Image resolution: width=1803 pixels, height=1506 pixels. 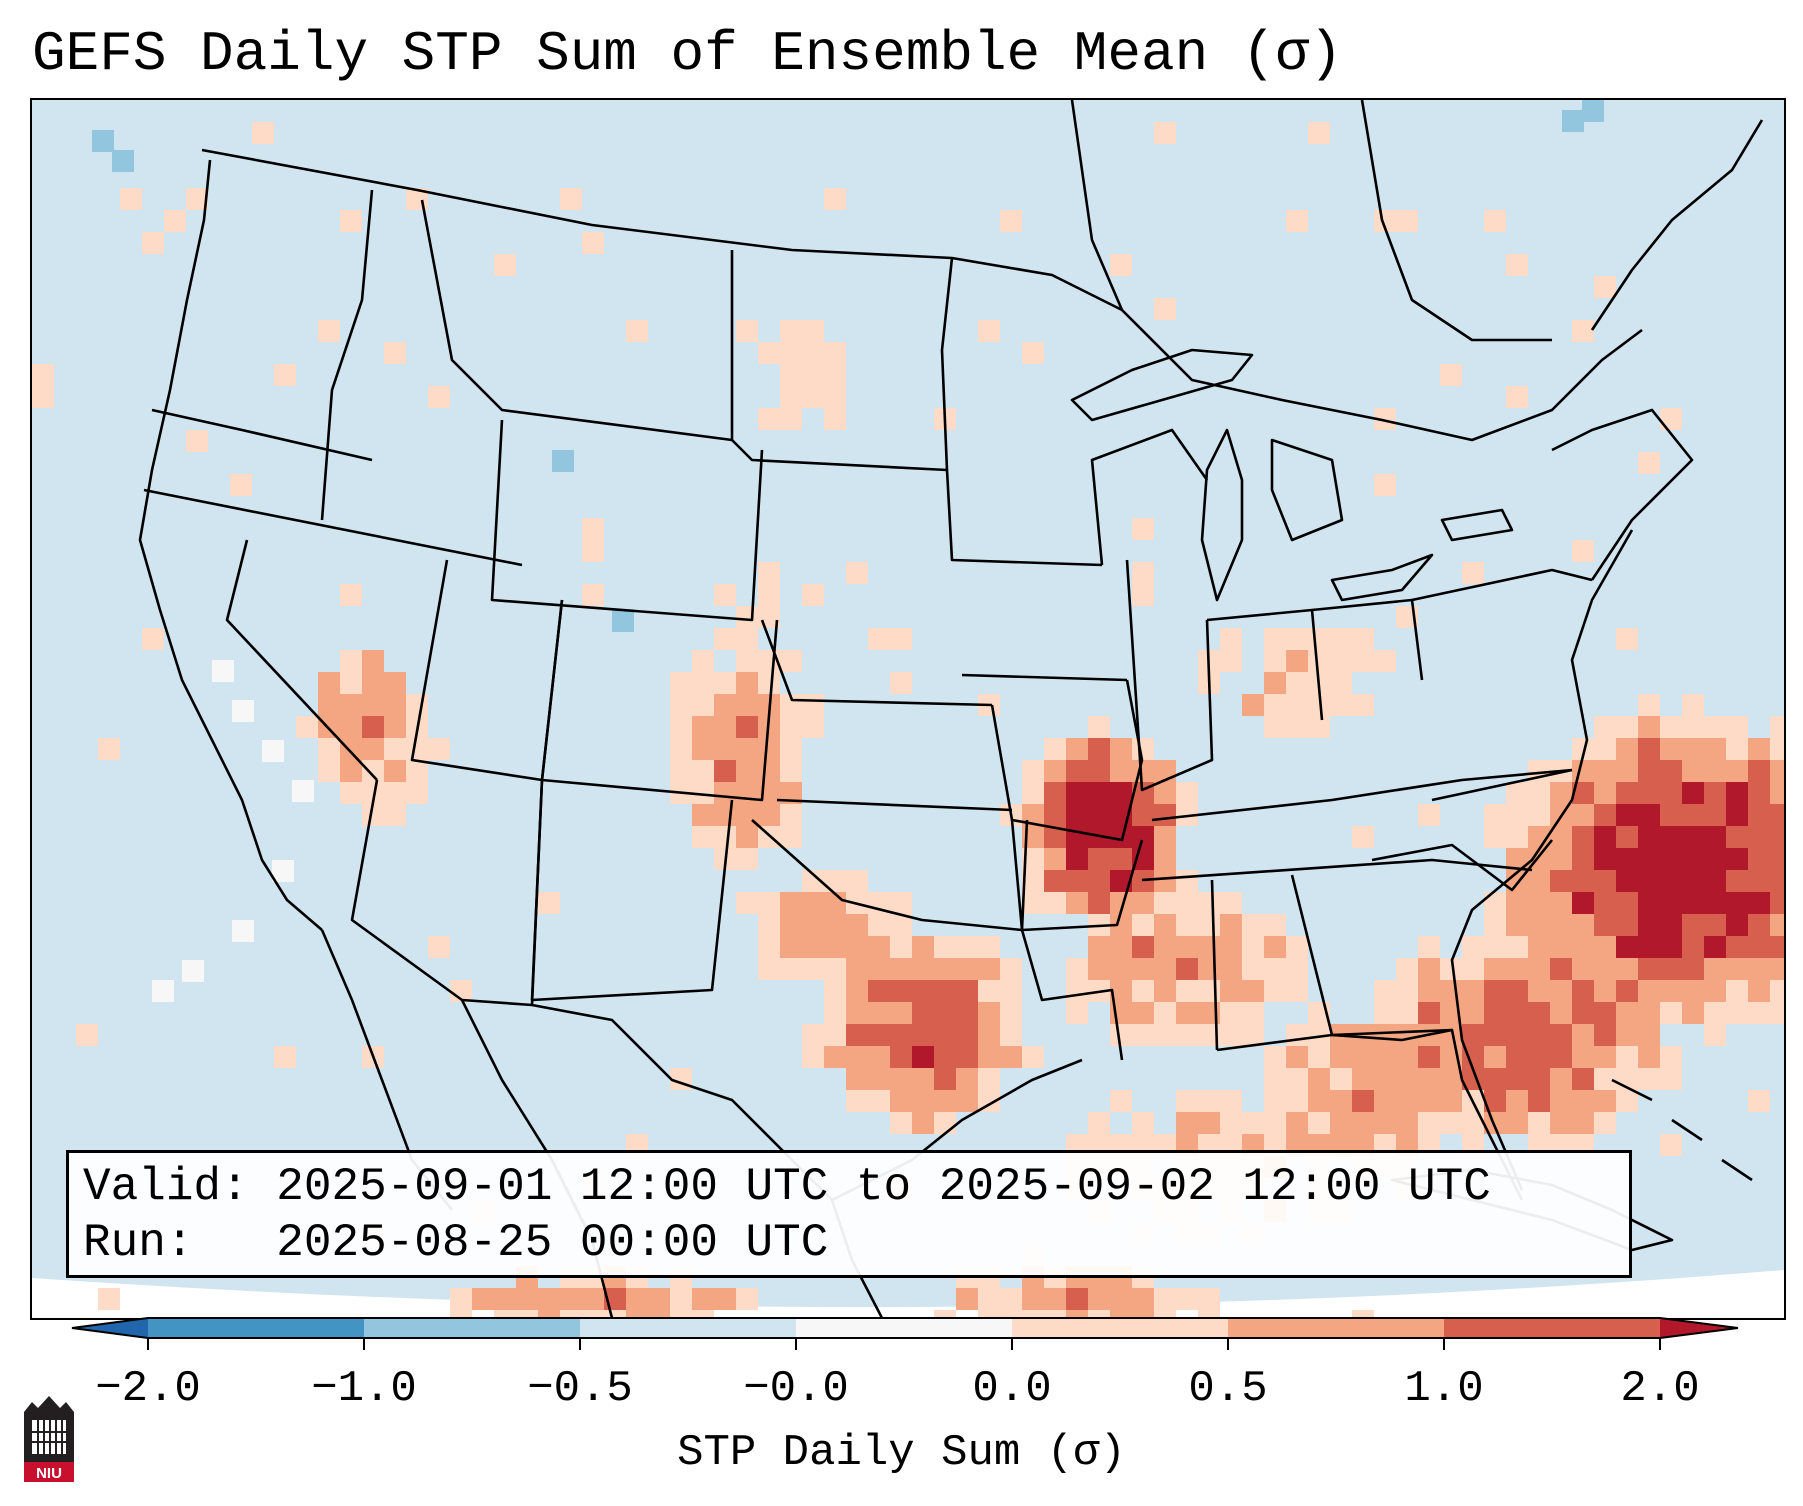 I want to click on al-ga, so click(x=1312, y=955).